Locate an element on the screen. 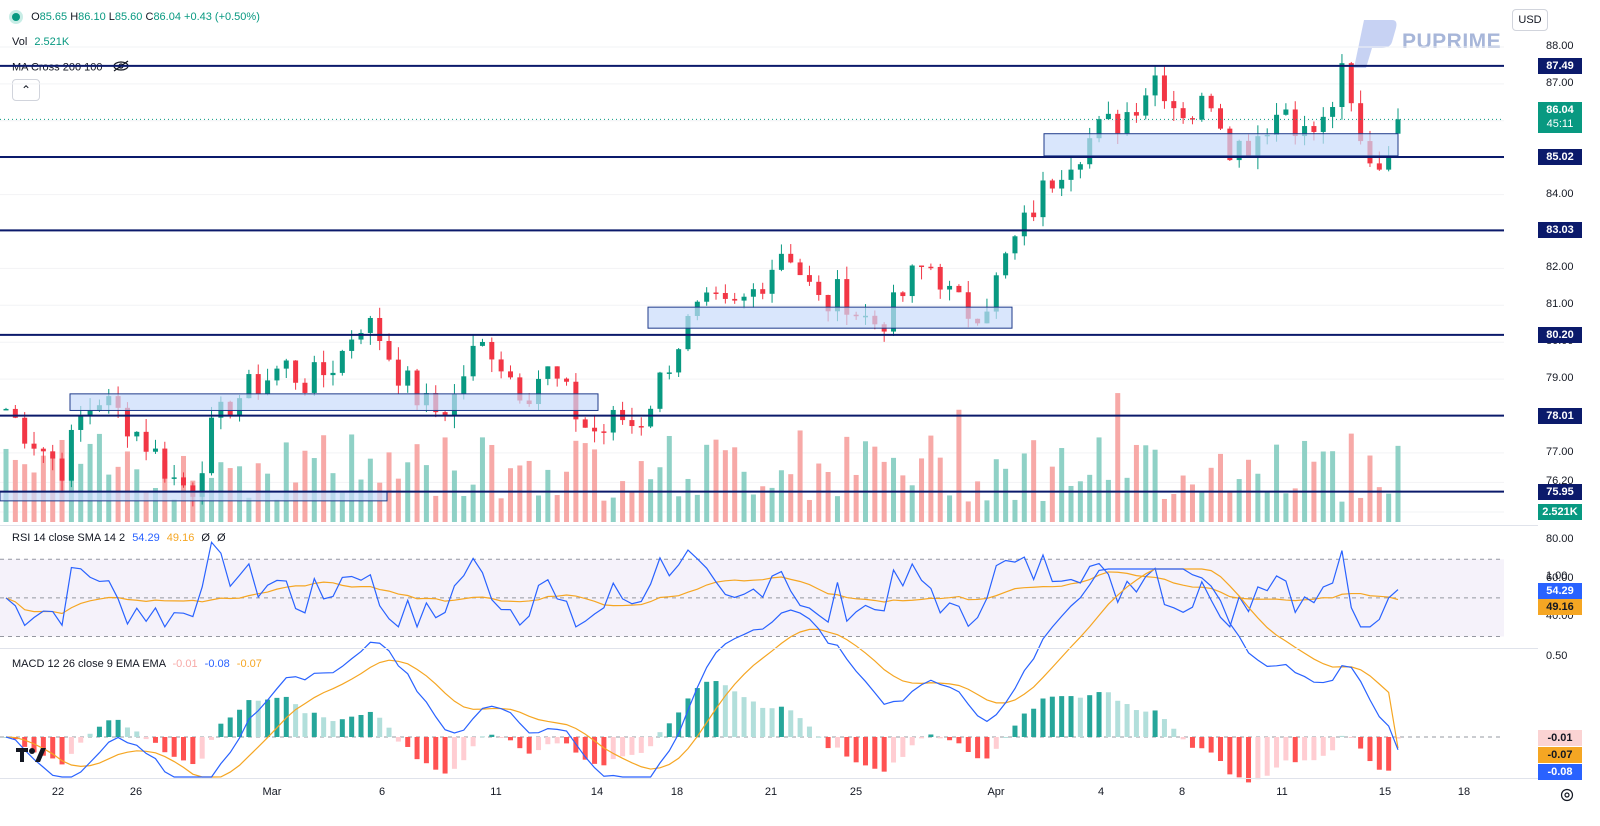  rsi-legend: RSI 14 close SMA 14 2 54.29 49.16 Ø Ø is located at coordinates (119, 538).